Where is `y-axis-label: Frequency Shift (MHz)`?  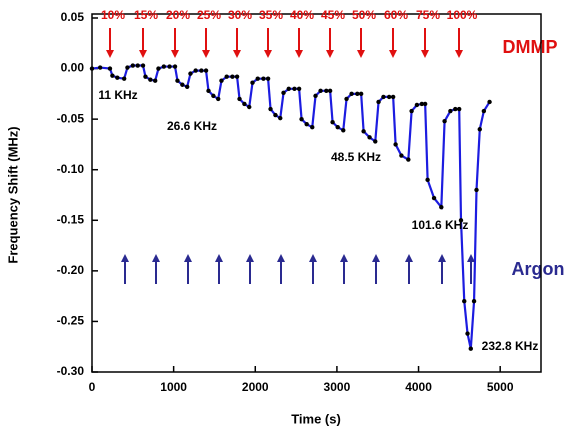
y-axis-label: Frequency Shift (MHz) is located at coordinates (12, 194).